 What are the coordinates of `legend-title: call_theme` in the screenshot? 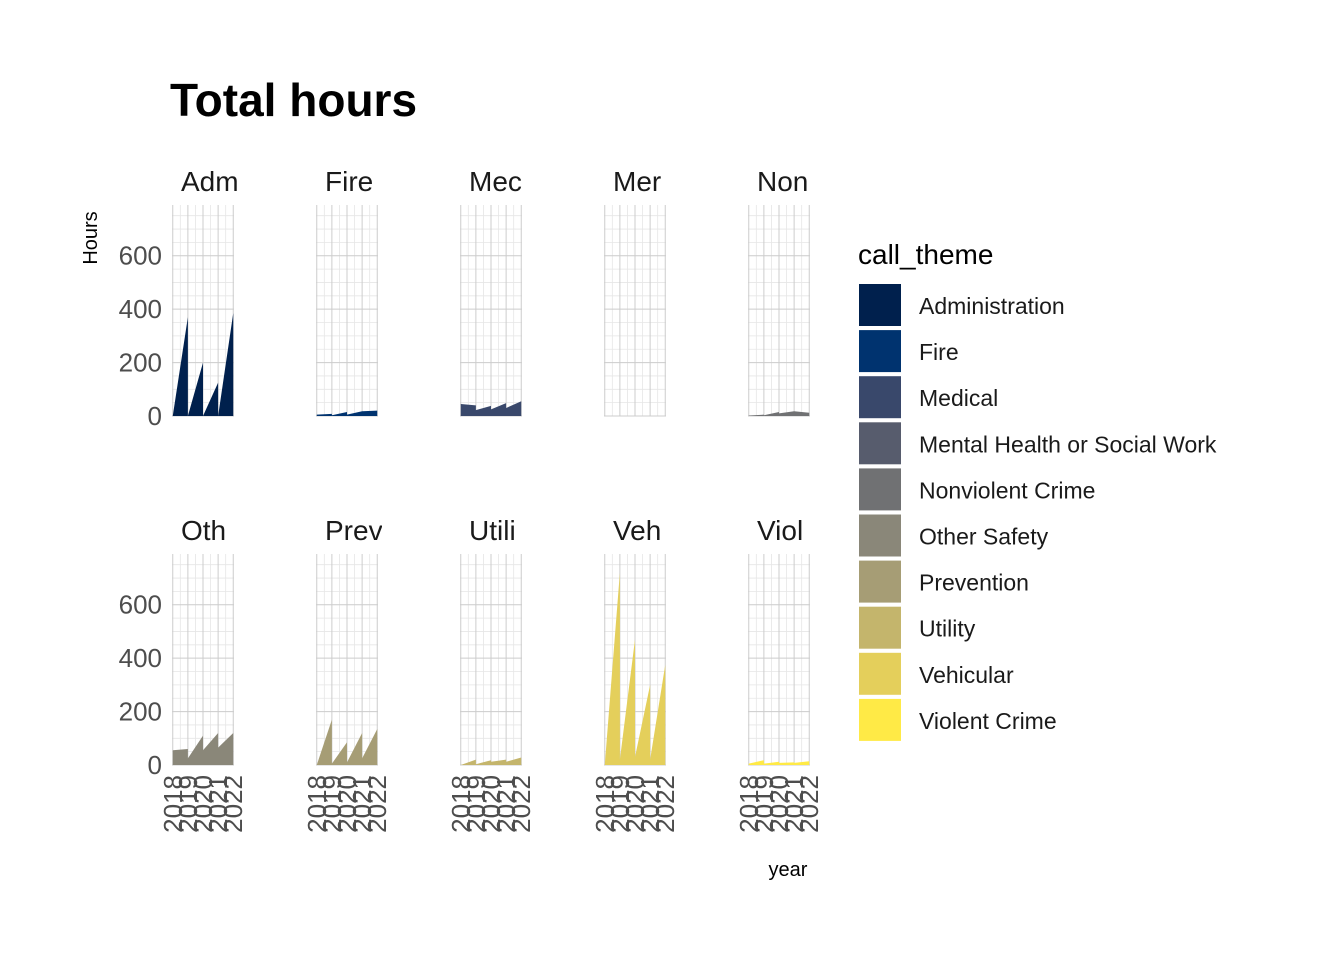 It's located at (925, 254).